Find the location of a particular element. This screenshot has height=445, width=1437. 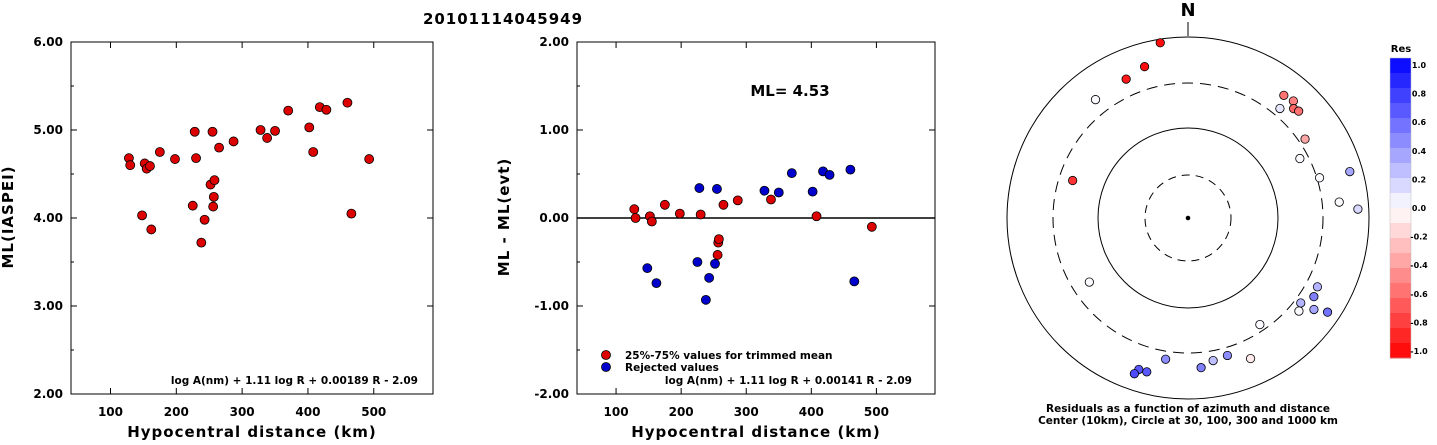

figure-title: 20101114045949 is located at coordinates (503, 19).